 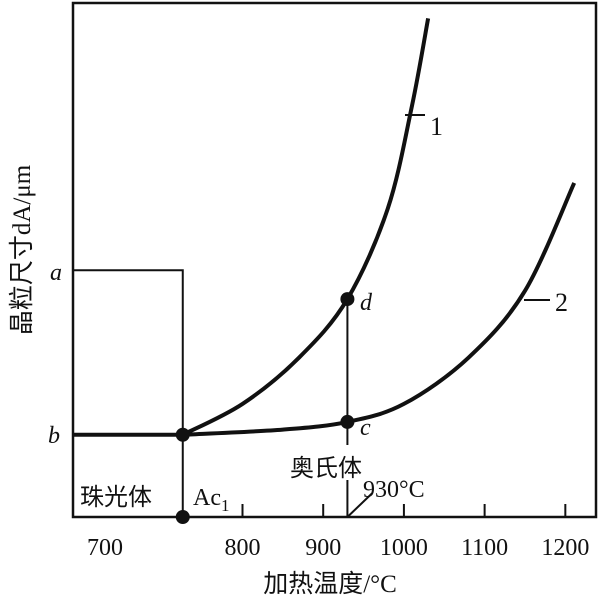 What do you see at coordinates (242, 548) in the screenshot?
I see `x-tick-label: 800` at bounding box center [242, 548].